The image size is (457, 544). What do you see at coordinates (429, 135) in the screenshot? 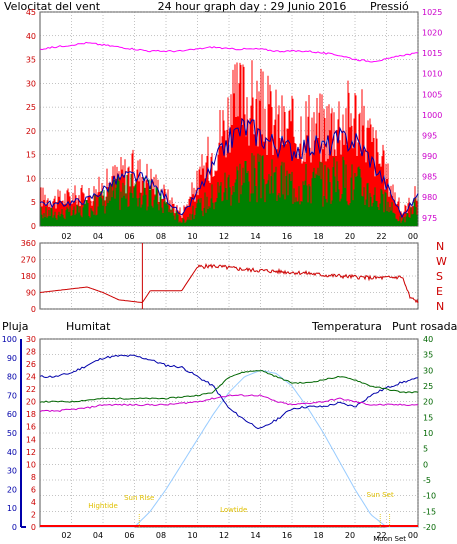
I see `pressure-y-tick-label: 995` at bounding box center [429, 135].